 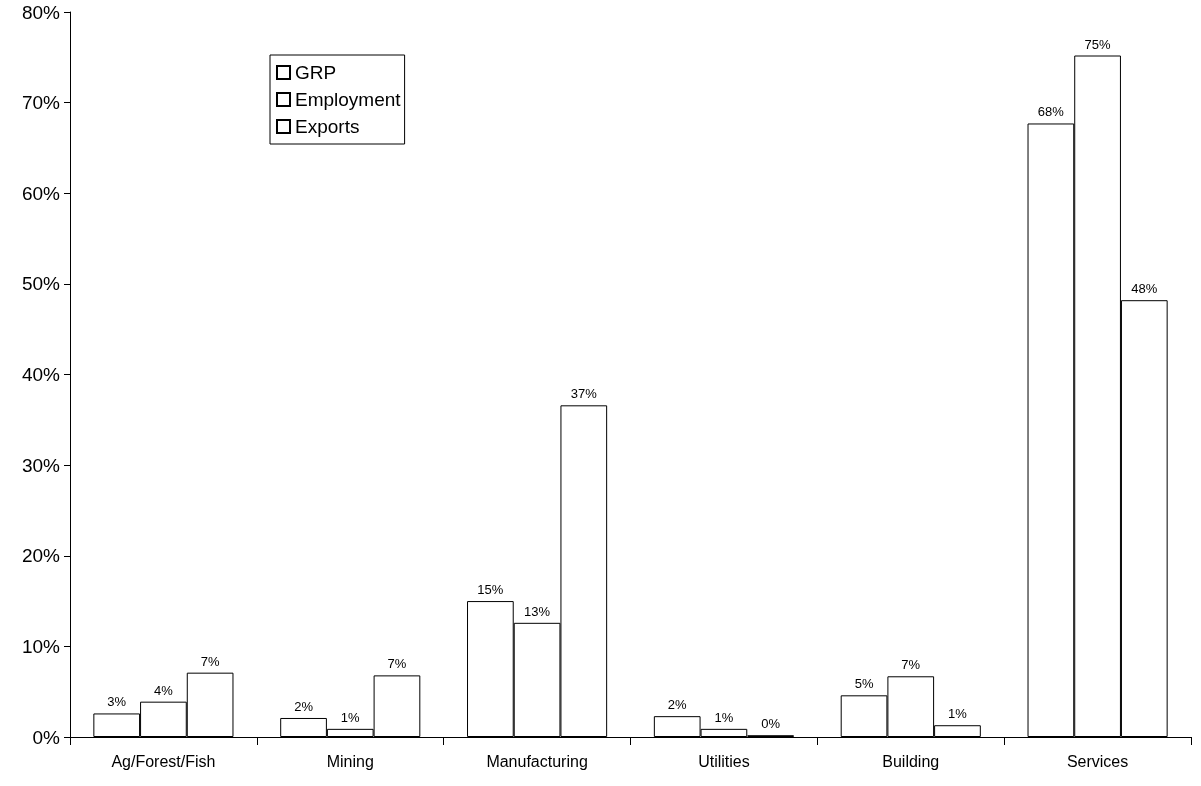 I want to click on data-label: 48%, so click(x=1144, y=289).